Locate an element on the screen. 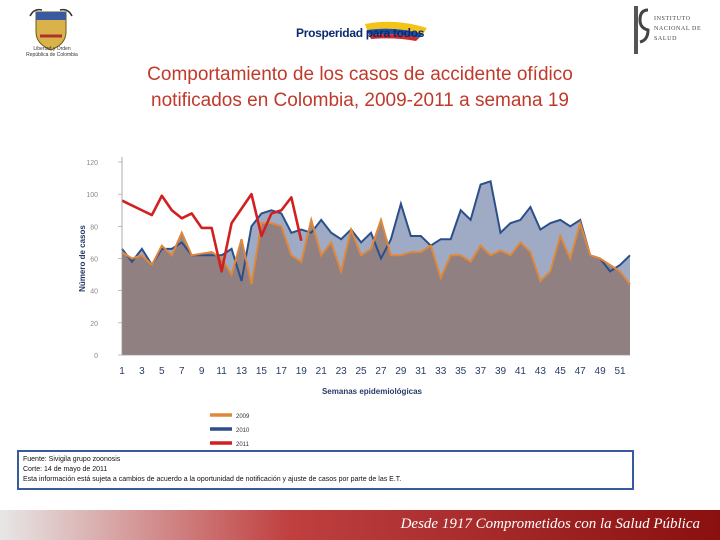  x-tick-label-45: 45 is located at coordinates (561, 371).